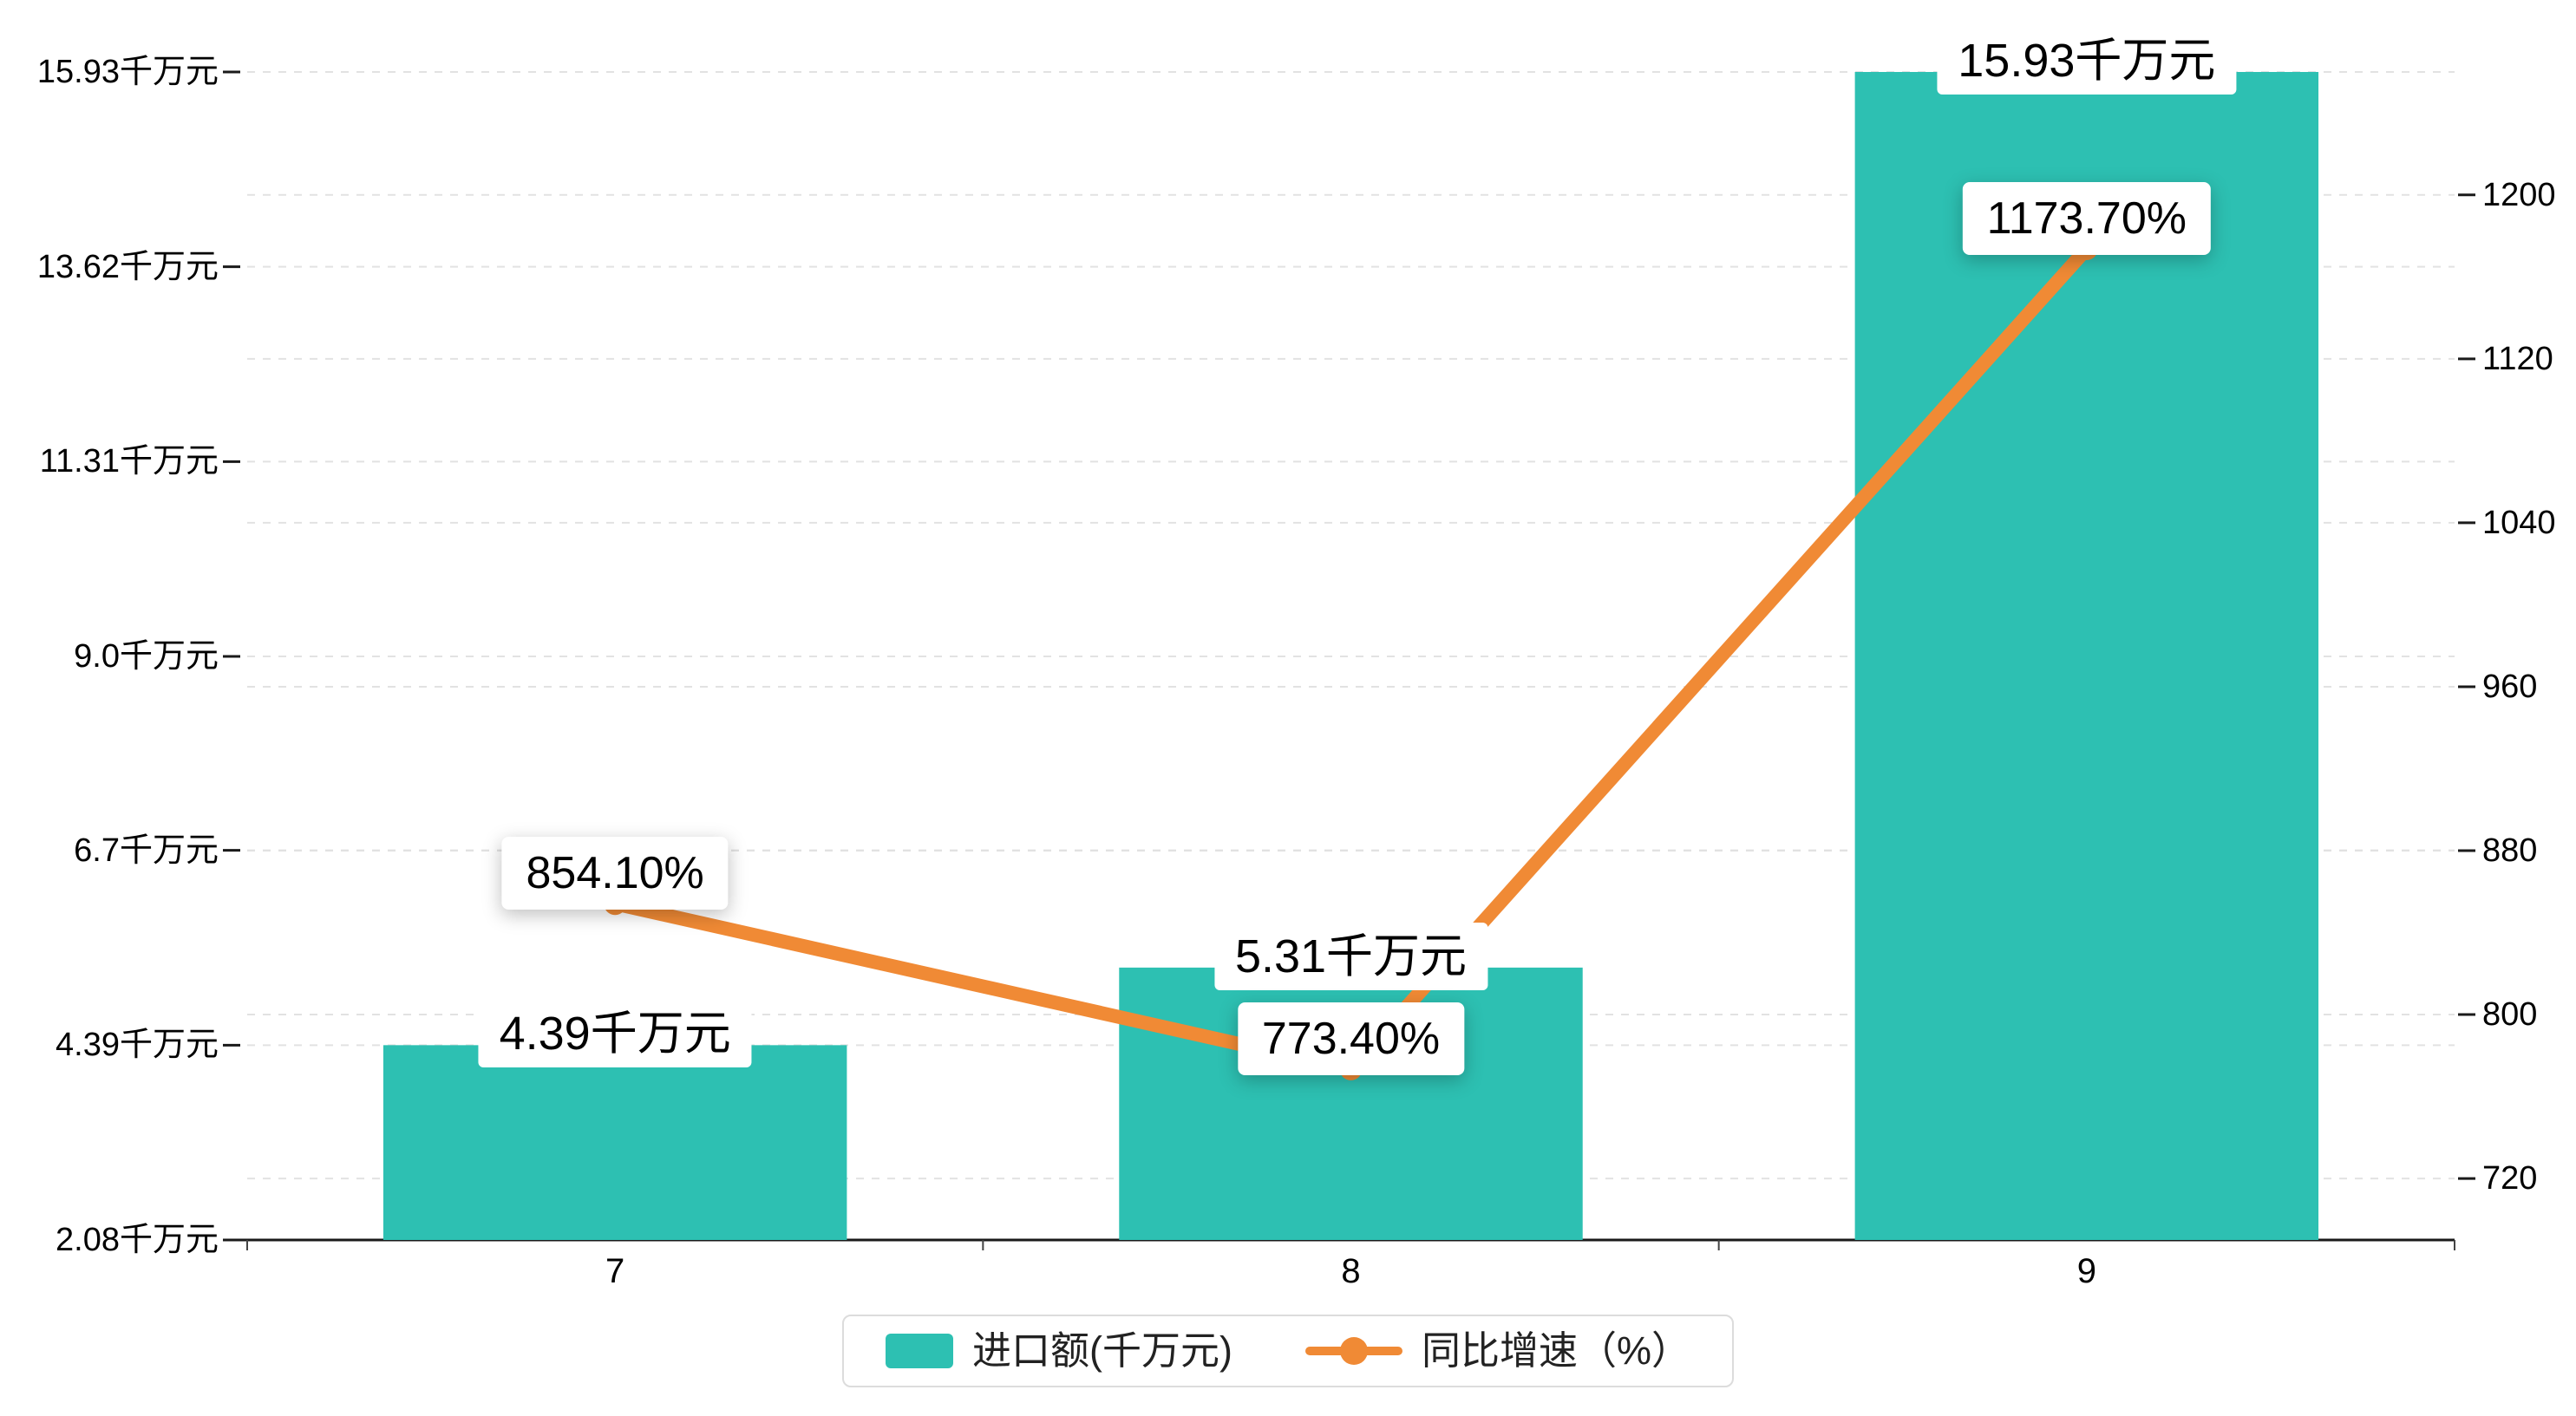 The image size is (2576, 1416). I want to click on bar-swatch-icon, so click(919, 1351).